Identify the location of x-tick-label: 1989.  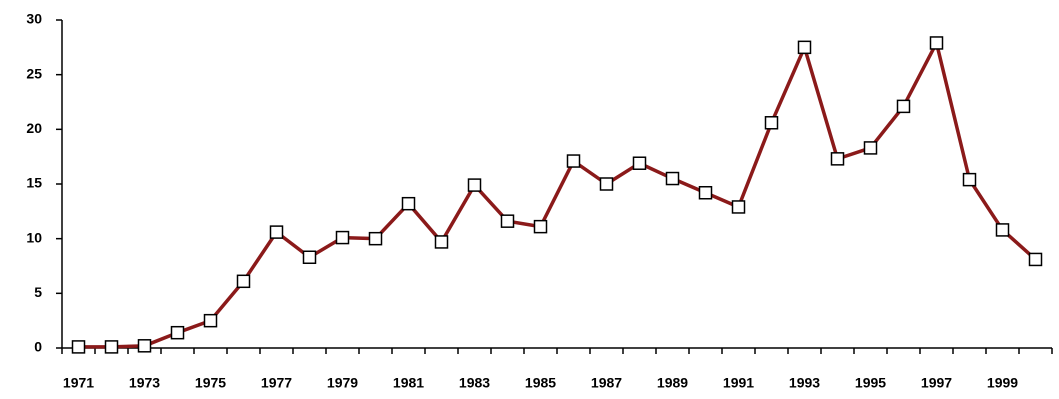
(672, 383).